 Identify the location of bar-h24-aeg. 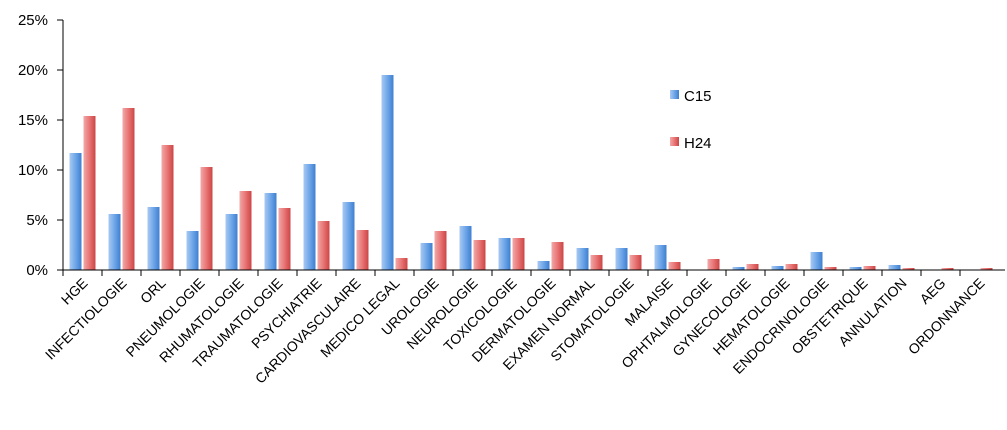
(947, 269).